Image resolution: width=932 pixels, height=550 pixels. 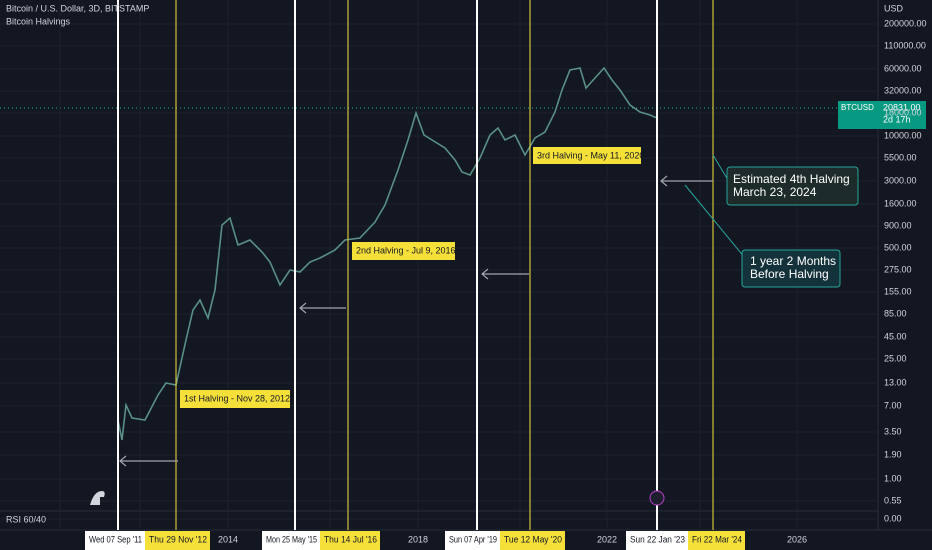 I want to click on annotation-text: 2nd Halving - Jul 9, 2016, so click(x=406, y=250).